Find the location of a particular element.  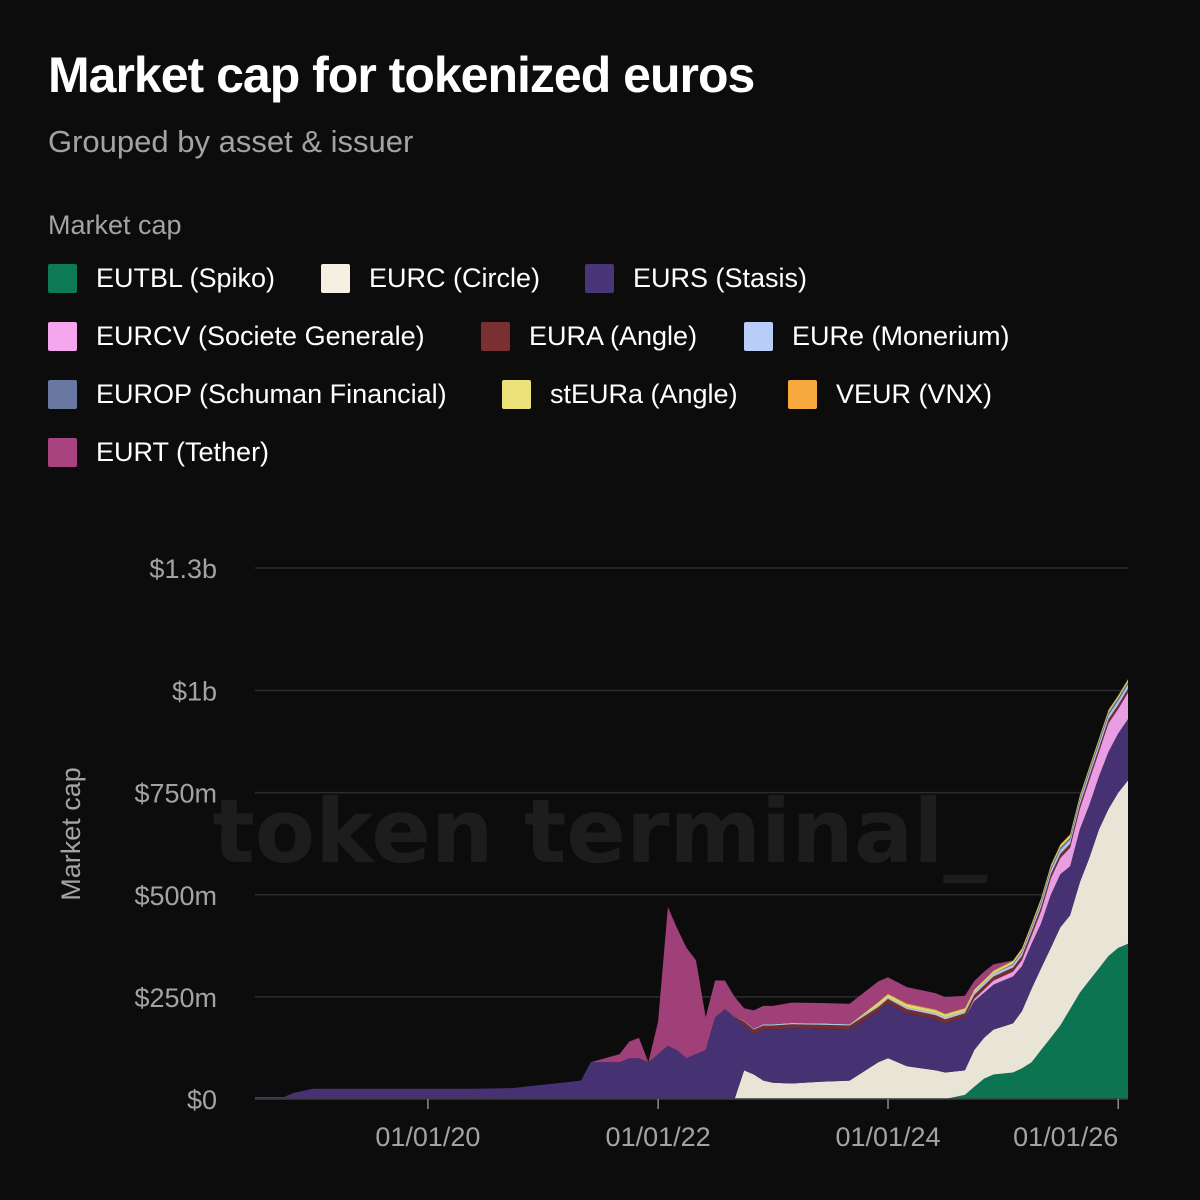

y-tick-label: $250m is located at coordinates (175, 998).